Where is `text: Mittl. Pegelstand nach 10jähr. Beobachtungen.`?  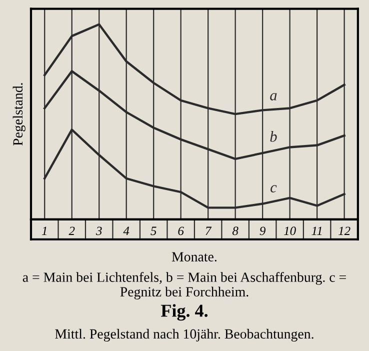
text: Mittl. Pegelstand nach 10jähr. Beobachtungen. is located at coordinates (184, 335).